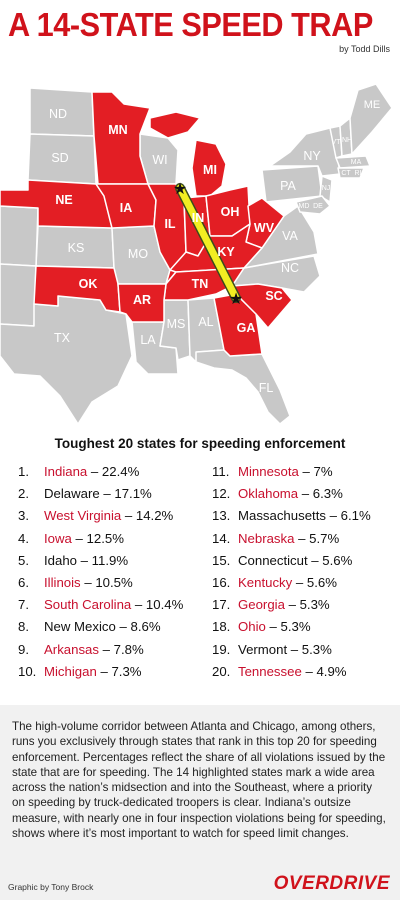 This screenshot has height=900, width=400. Describe the element at coordinates (119, 671) in the screenshot. I see `ranking-percentage: – 7.3%` at that location.